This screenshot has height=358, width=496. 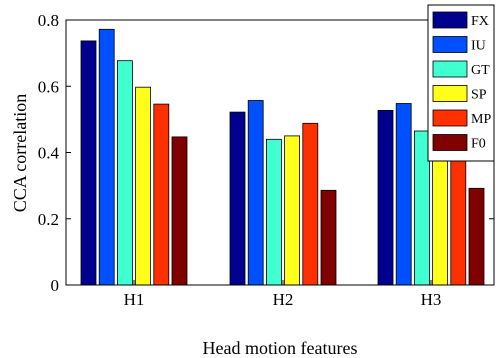 I want to click on bar-fx-h3, so click(x=385, y=198).